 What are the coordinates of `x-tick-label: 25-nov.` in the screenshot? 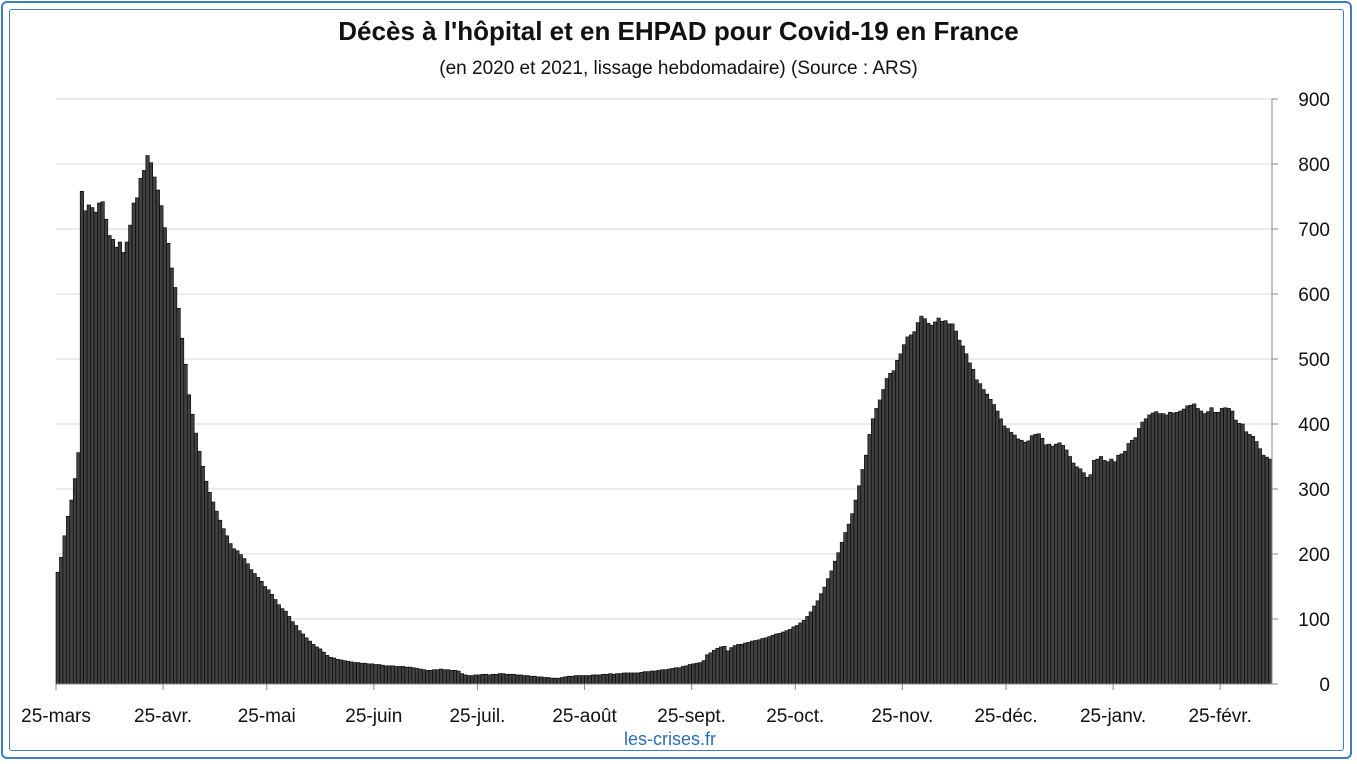 It's located at (902, 716).